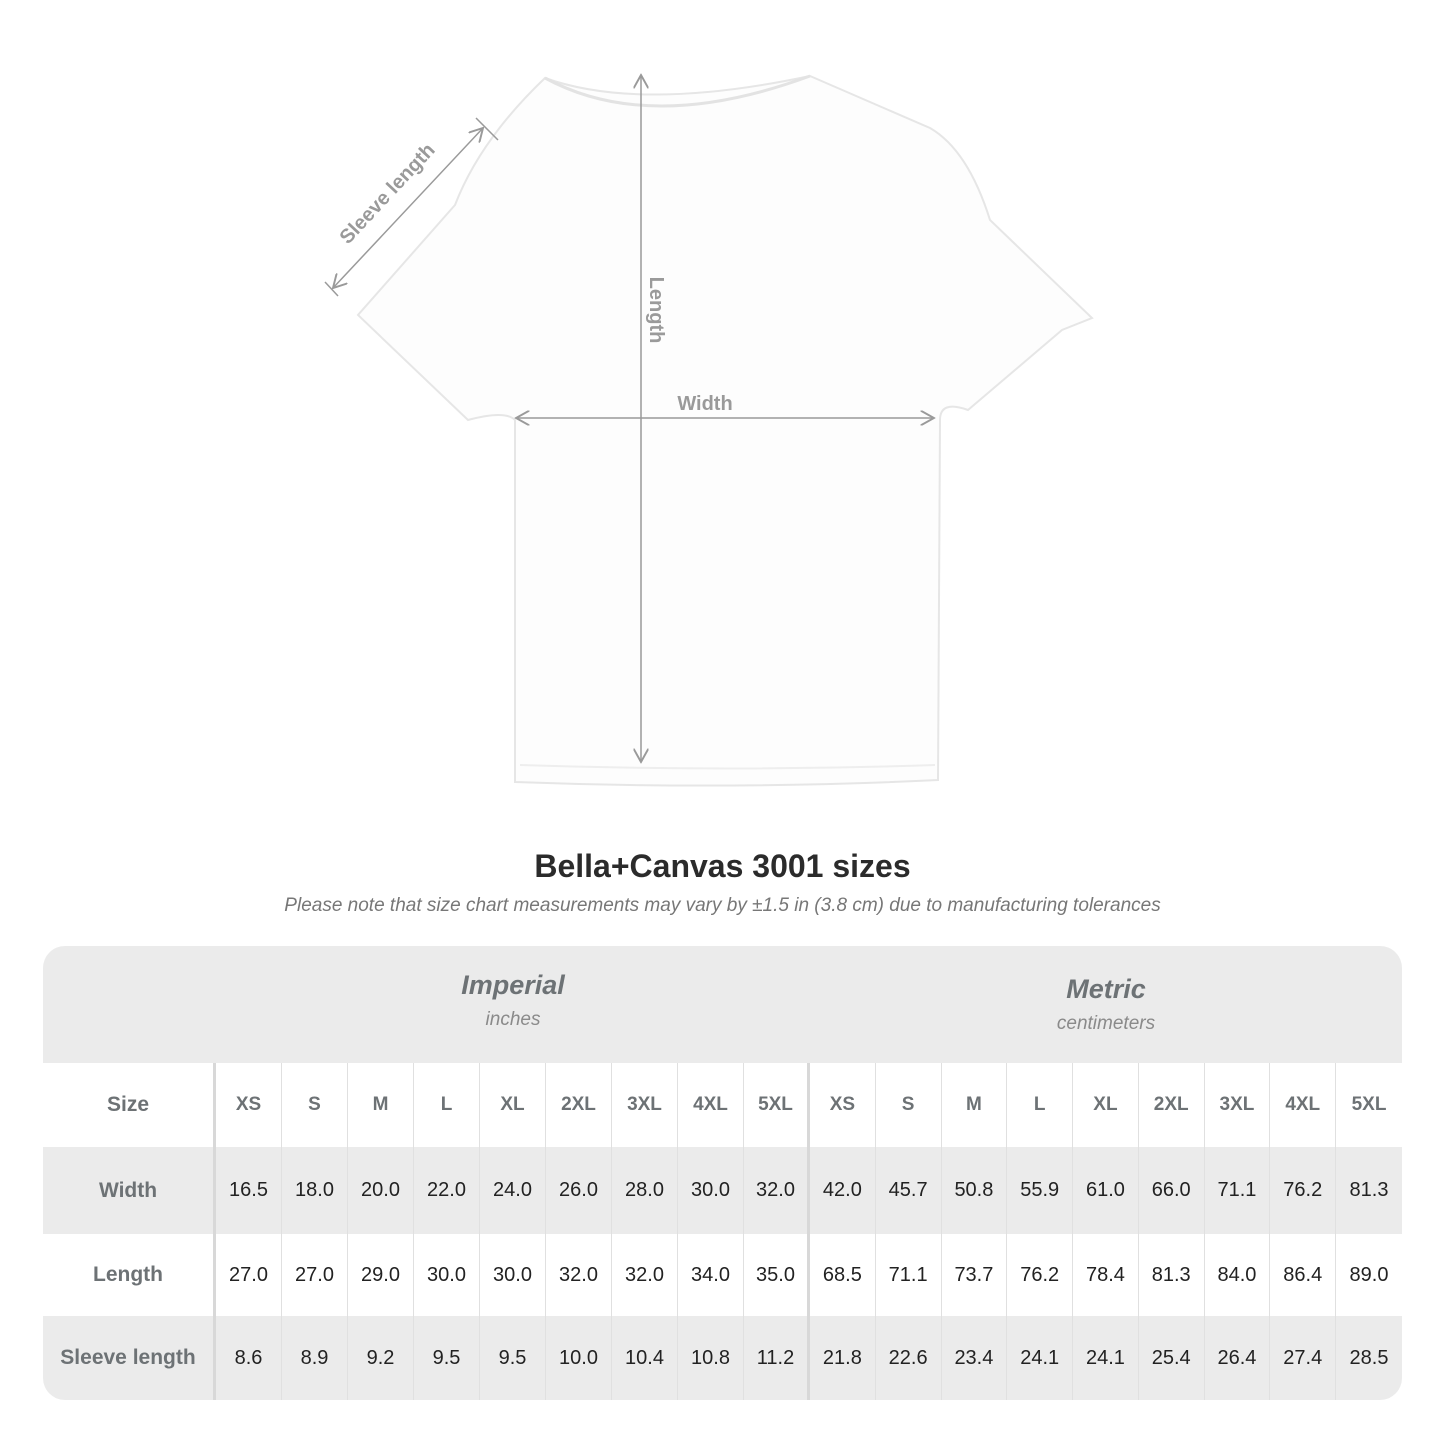 The image size is (1445, 1445). What do you see at coordinates (129, 1190) in the screenshot?
I see `row-label: Width` at bounding box center [129, 1190].